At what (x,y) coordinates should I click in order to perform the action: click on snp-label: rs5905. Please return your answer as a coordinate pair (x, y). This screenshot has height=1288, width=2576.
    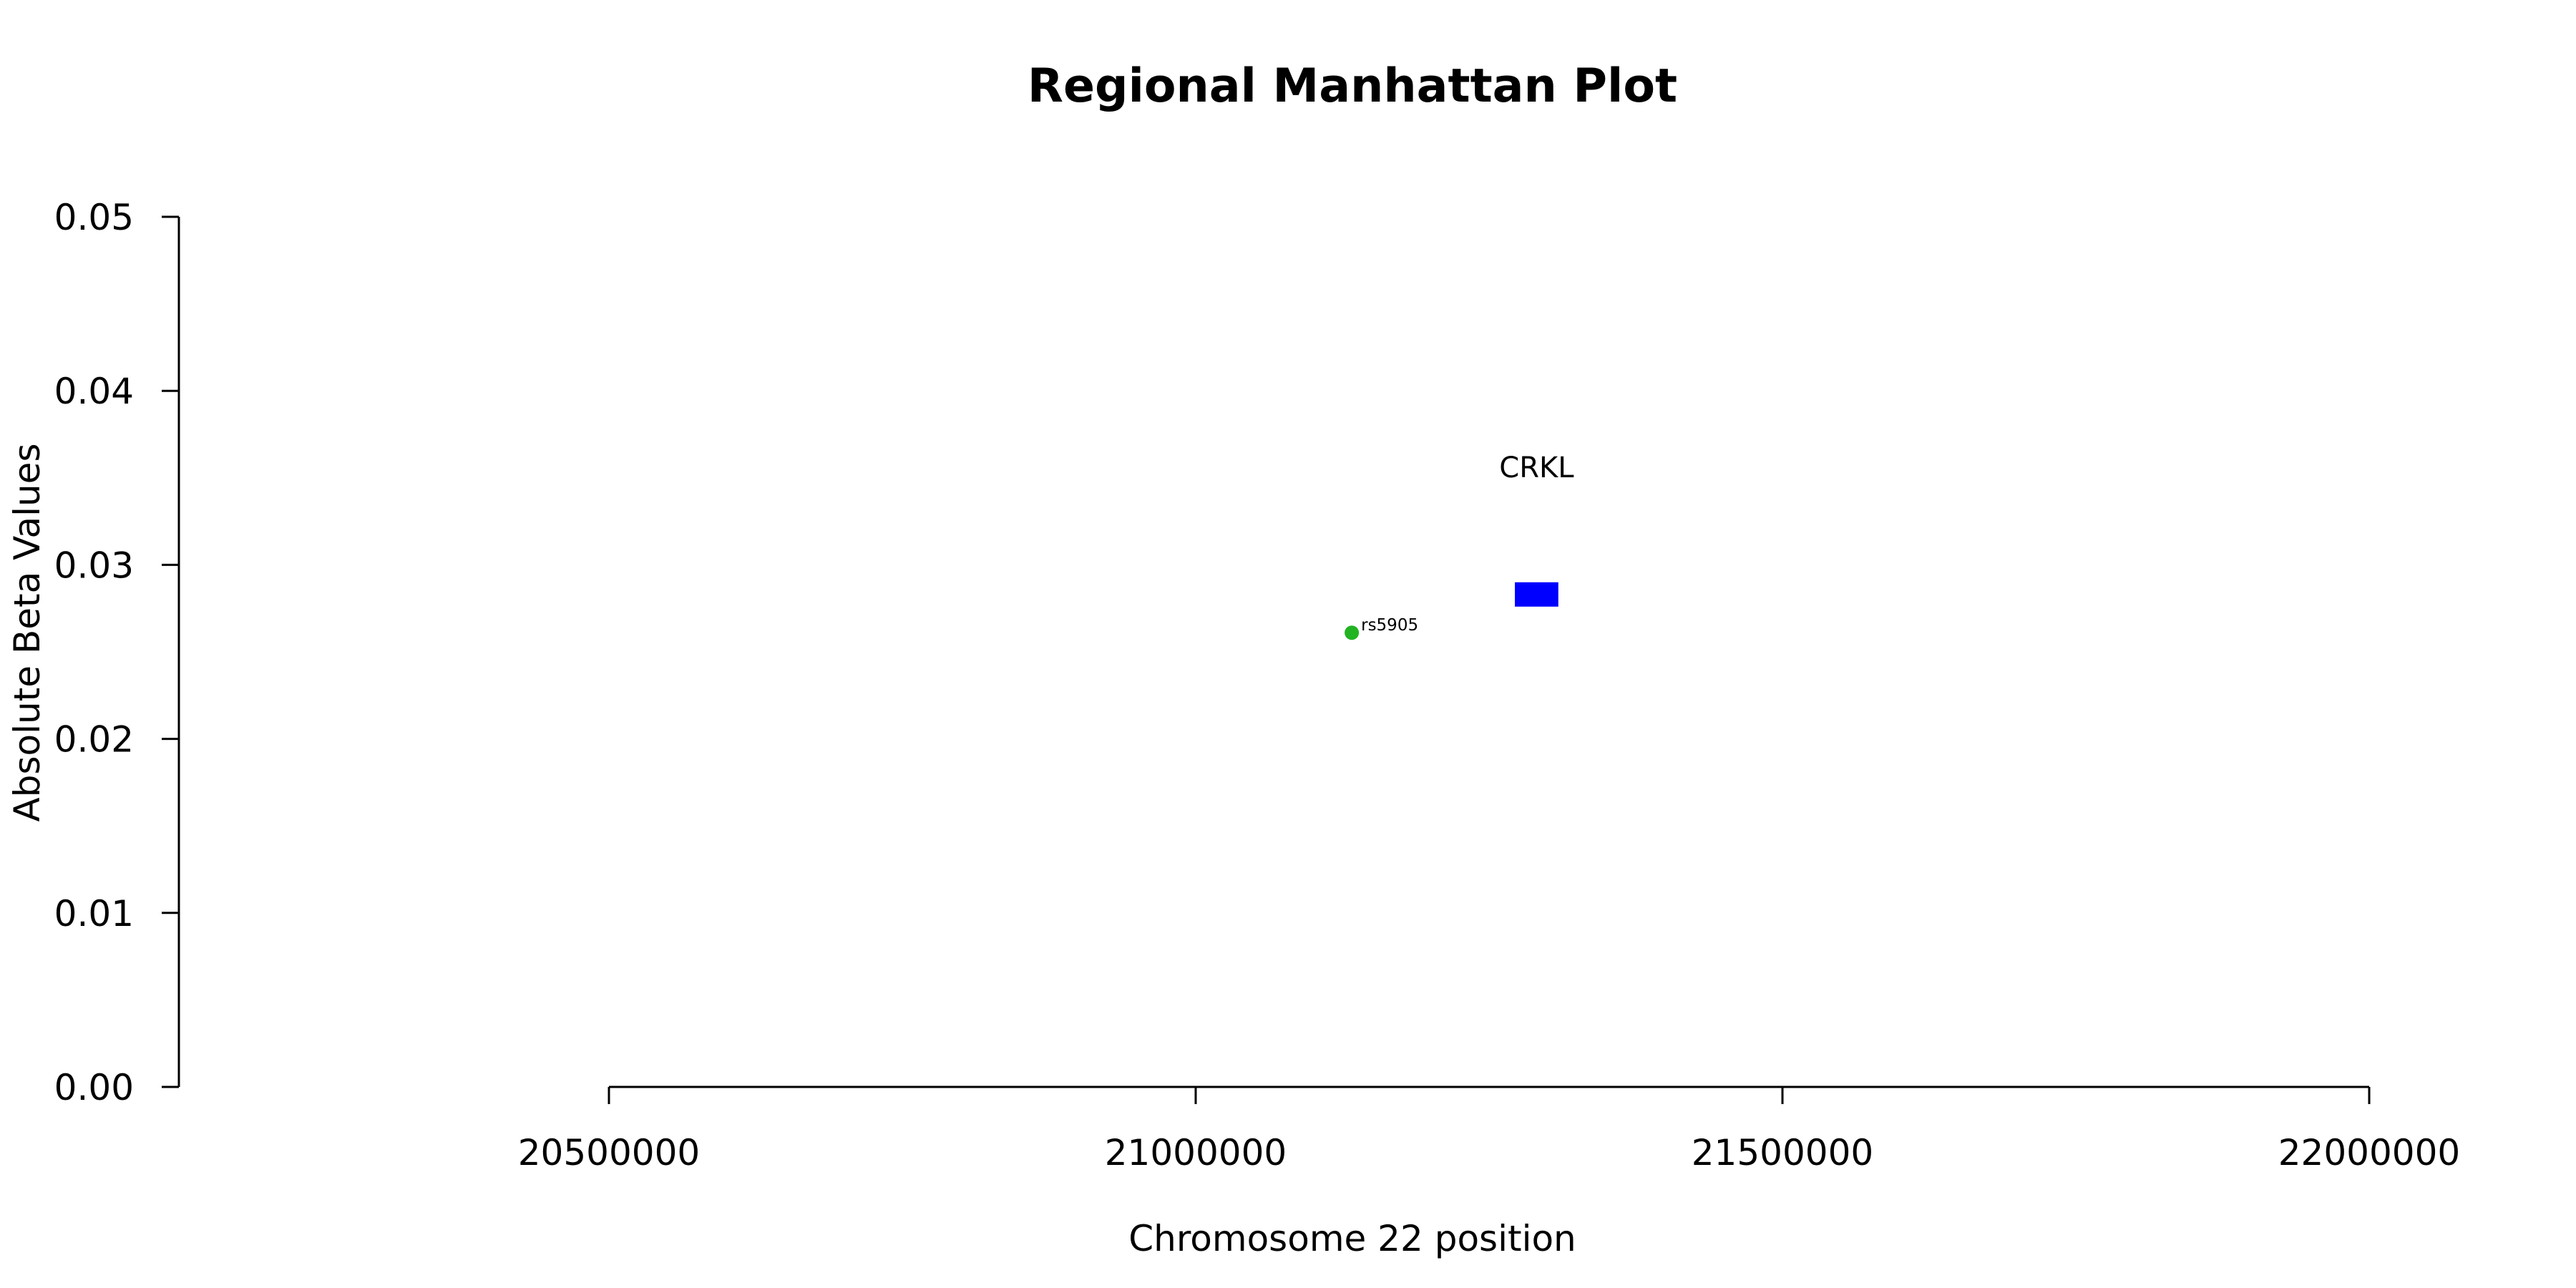
    Looking at the image, I should click on (1389, 625).